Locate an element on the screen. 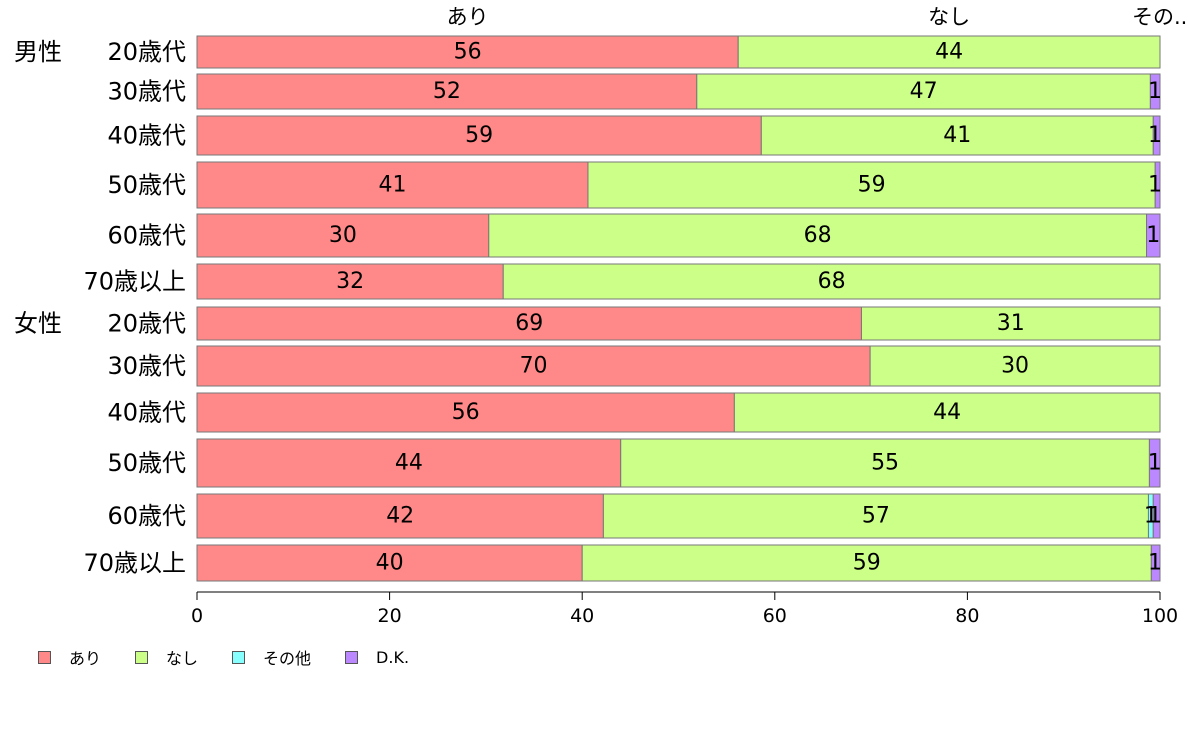  x-tick-label: 0 is located at coordinates (197, 616).